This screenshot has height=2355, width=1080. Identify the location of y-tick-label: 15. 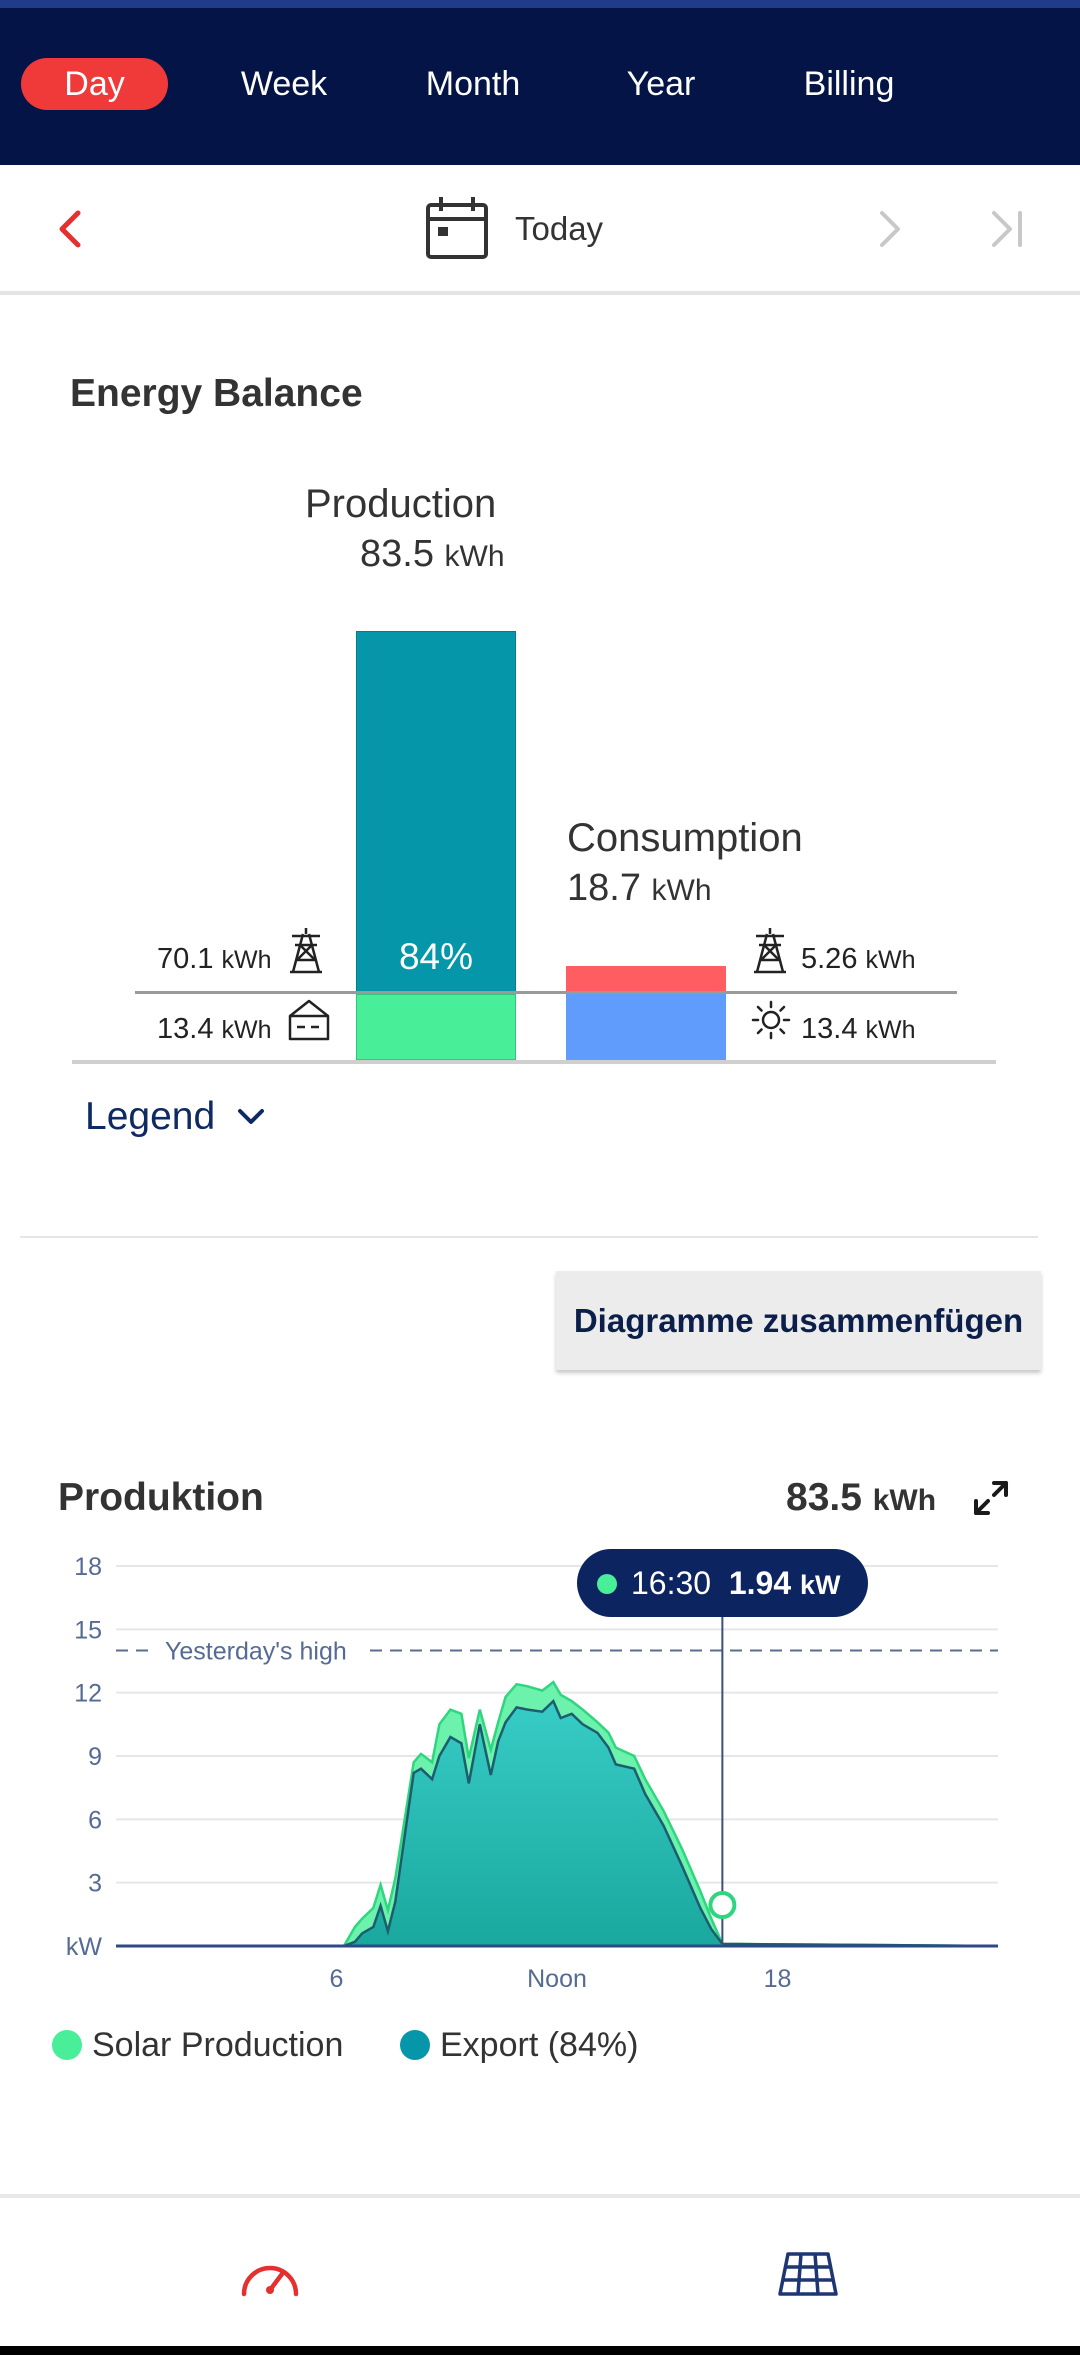
(88, 1630).